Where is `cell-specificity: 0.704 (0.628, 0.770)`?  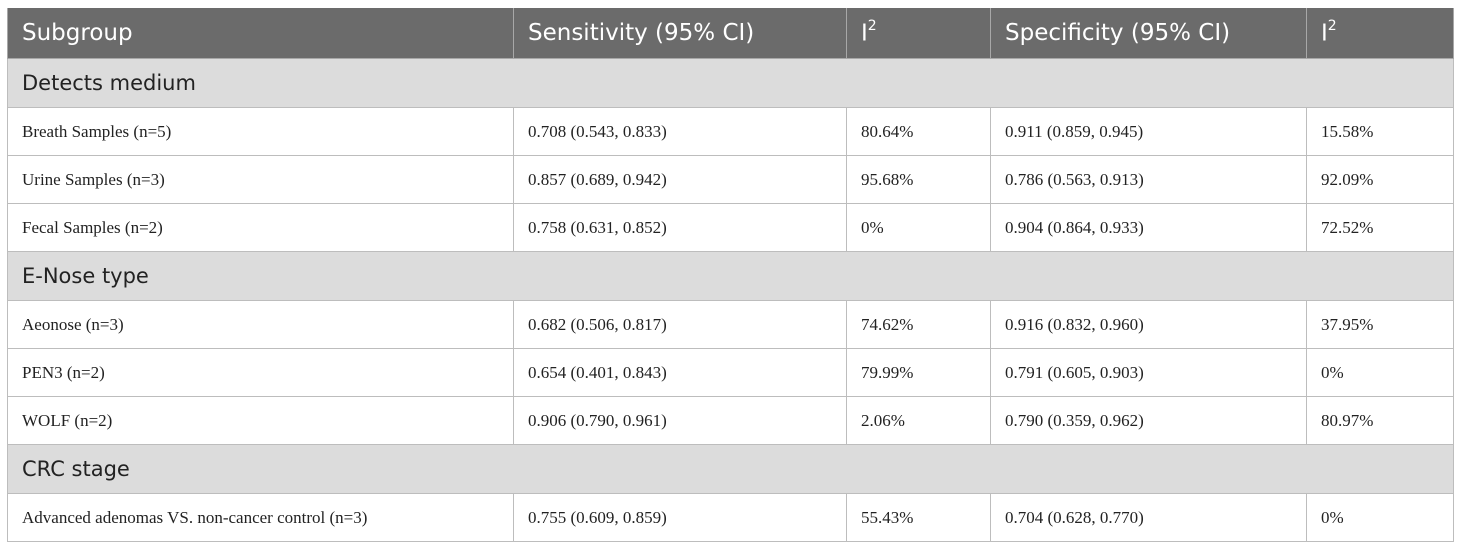 cell-specificity: 0.704 (0.628, 0.770) is located at coordinates (1148, 517).